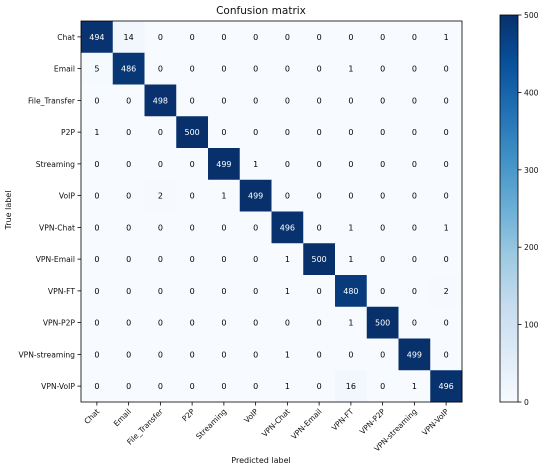  Describe the element at coordinates (414, 386) in the screenshot. I see `cell-value-11-10: 1` at that location.